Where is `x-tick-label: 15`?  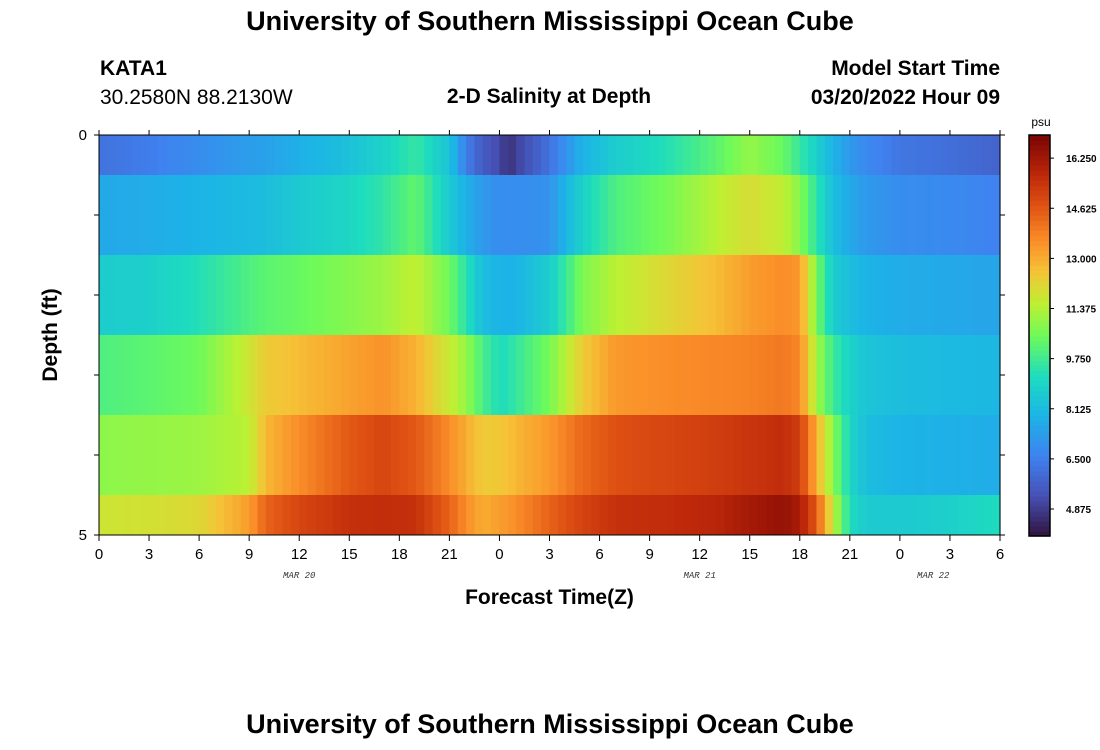
x-tick-label: 15 is located at coordinates (749, 554).